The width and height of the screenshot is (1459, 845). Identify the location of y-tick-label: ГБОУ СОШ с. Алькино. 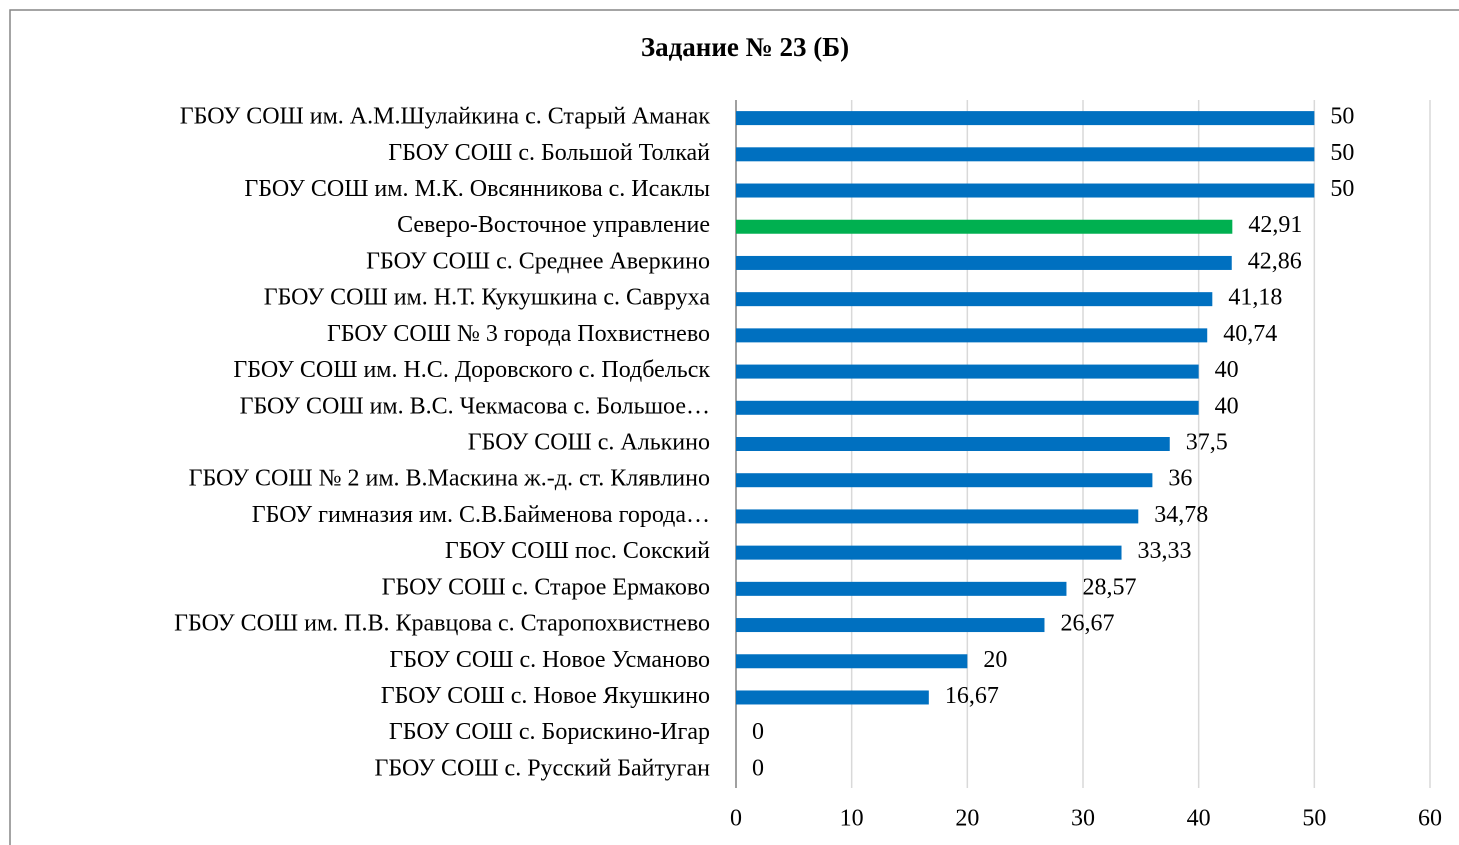
(589, 443).